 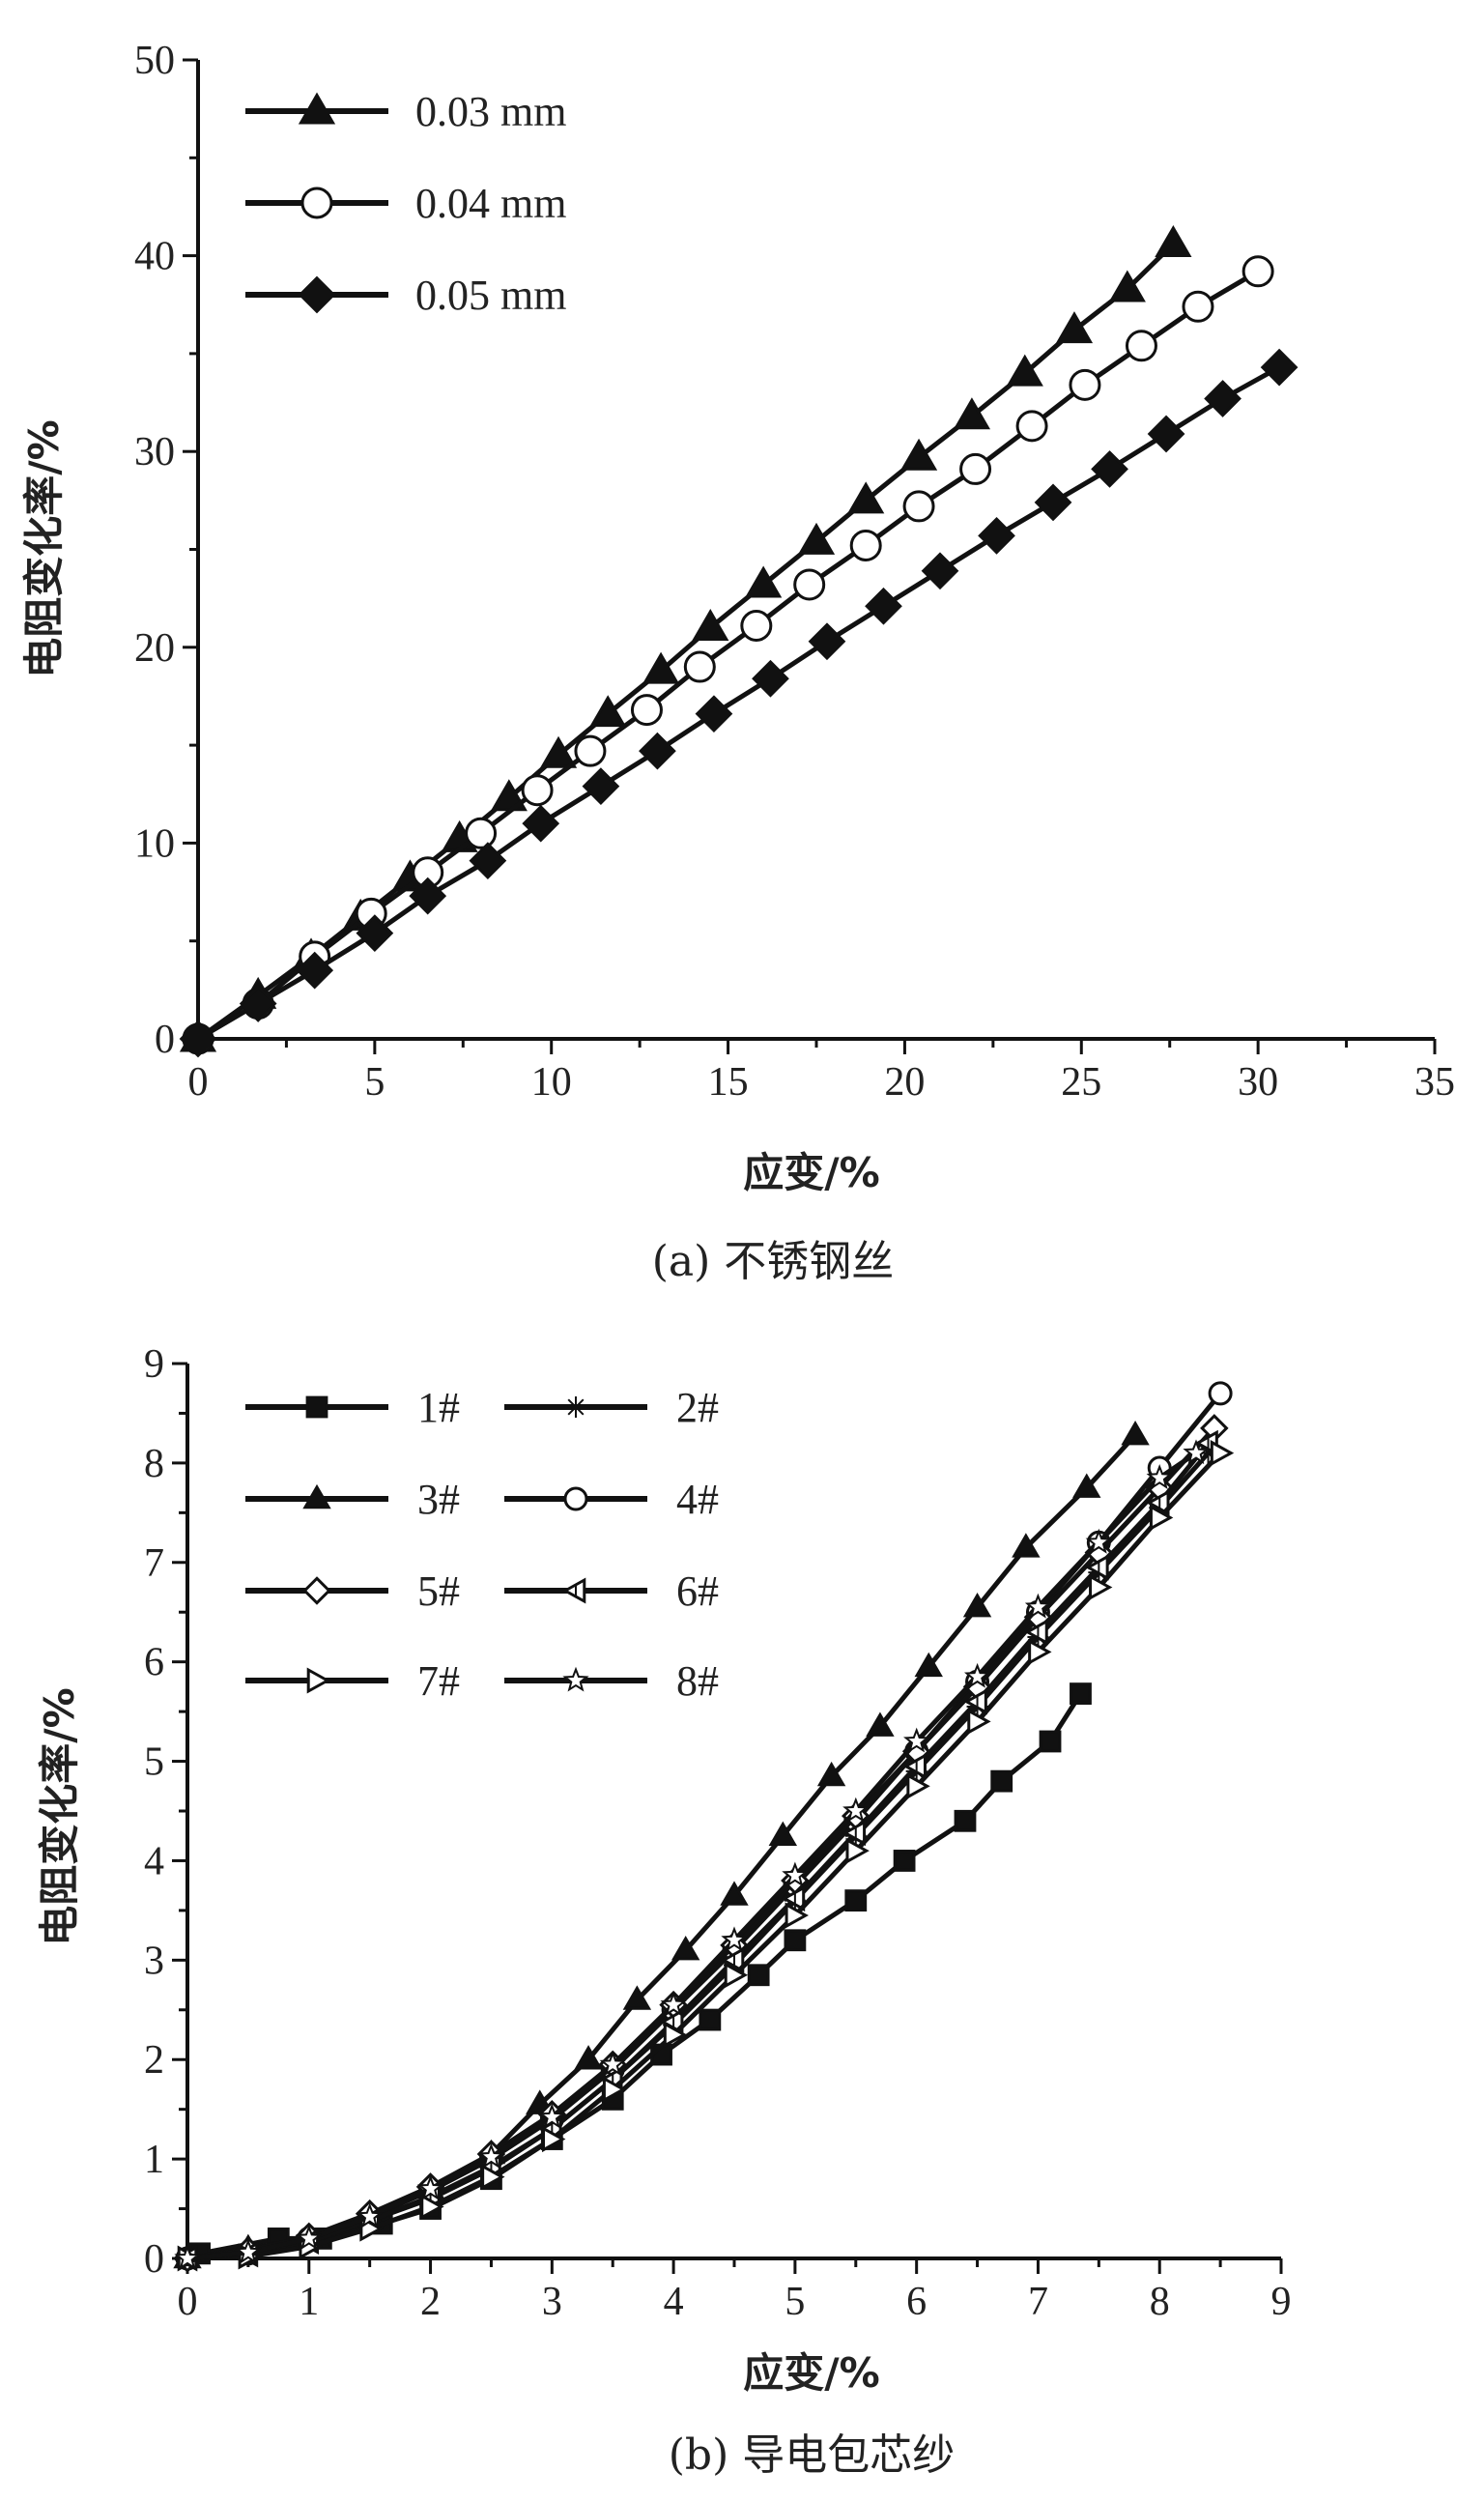 I want to click on legend-label: 2#, so click(x=697, y=1408).